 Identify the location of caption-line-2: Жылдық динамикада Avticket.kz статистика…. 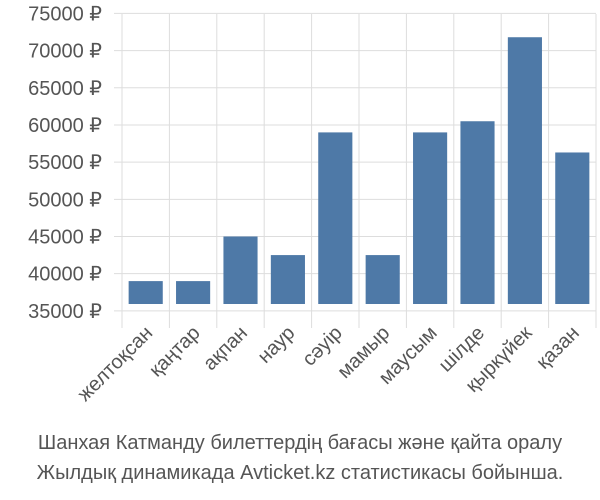
(300, 473).